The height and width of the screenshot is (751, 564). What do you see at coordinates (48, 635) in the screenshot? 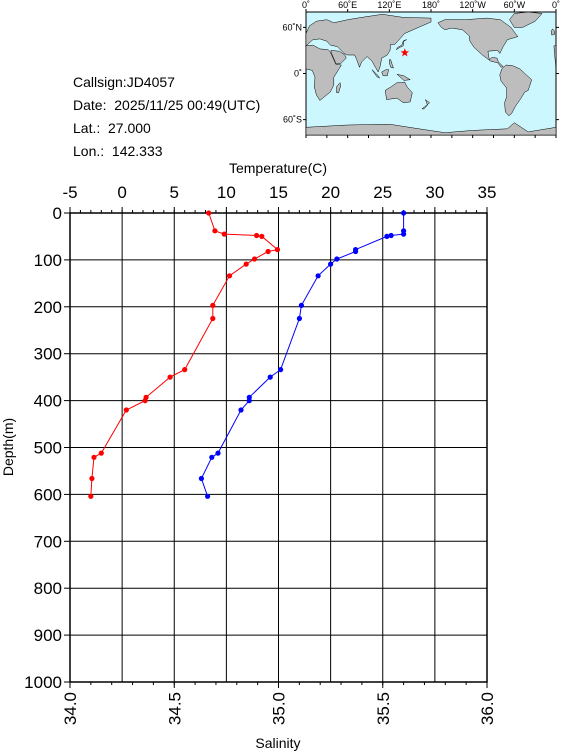
I see `depth-tick-label: 900` at bounding box center [48, 635].